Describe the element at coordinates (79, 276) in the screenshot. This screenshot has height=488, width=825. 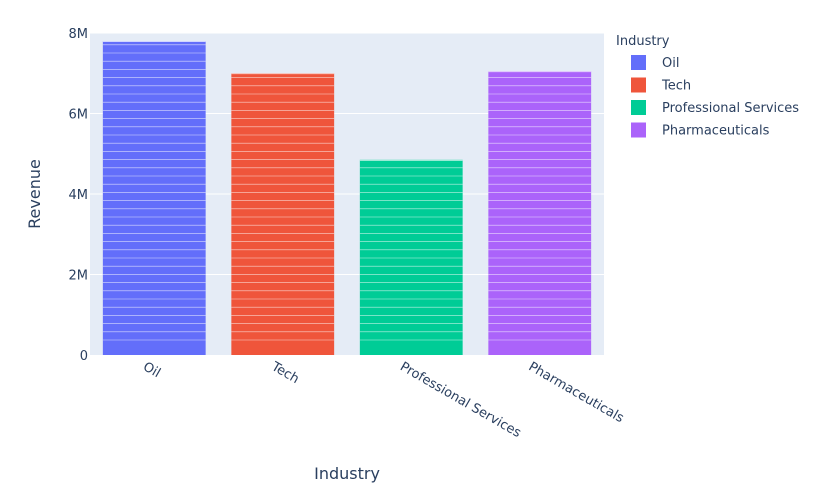
I see `y-tick-label: 2M` at that location.